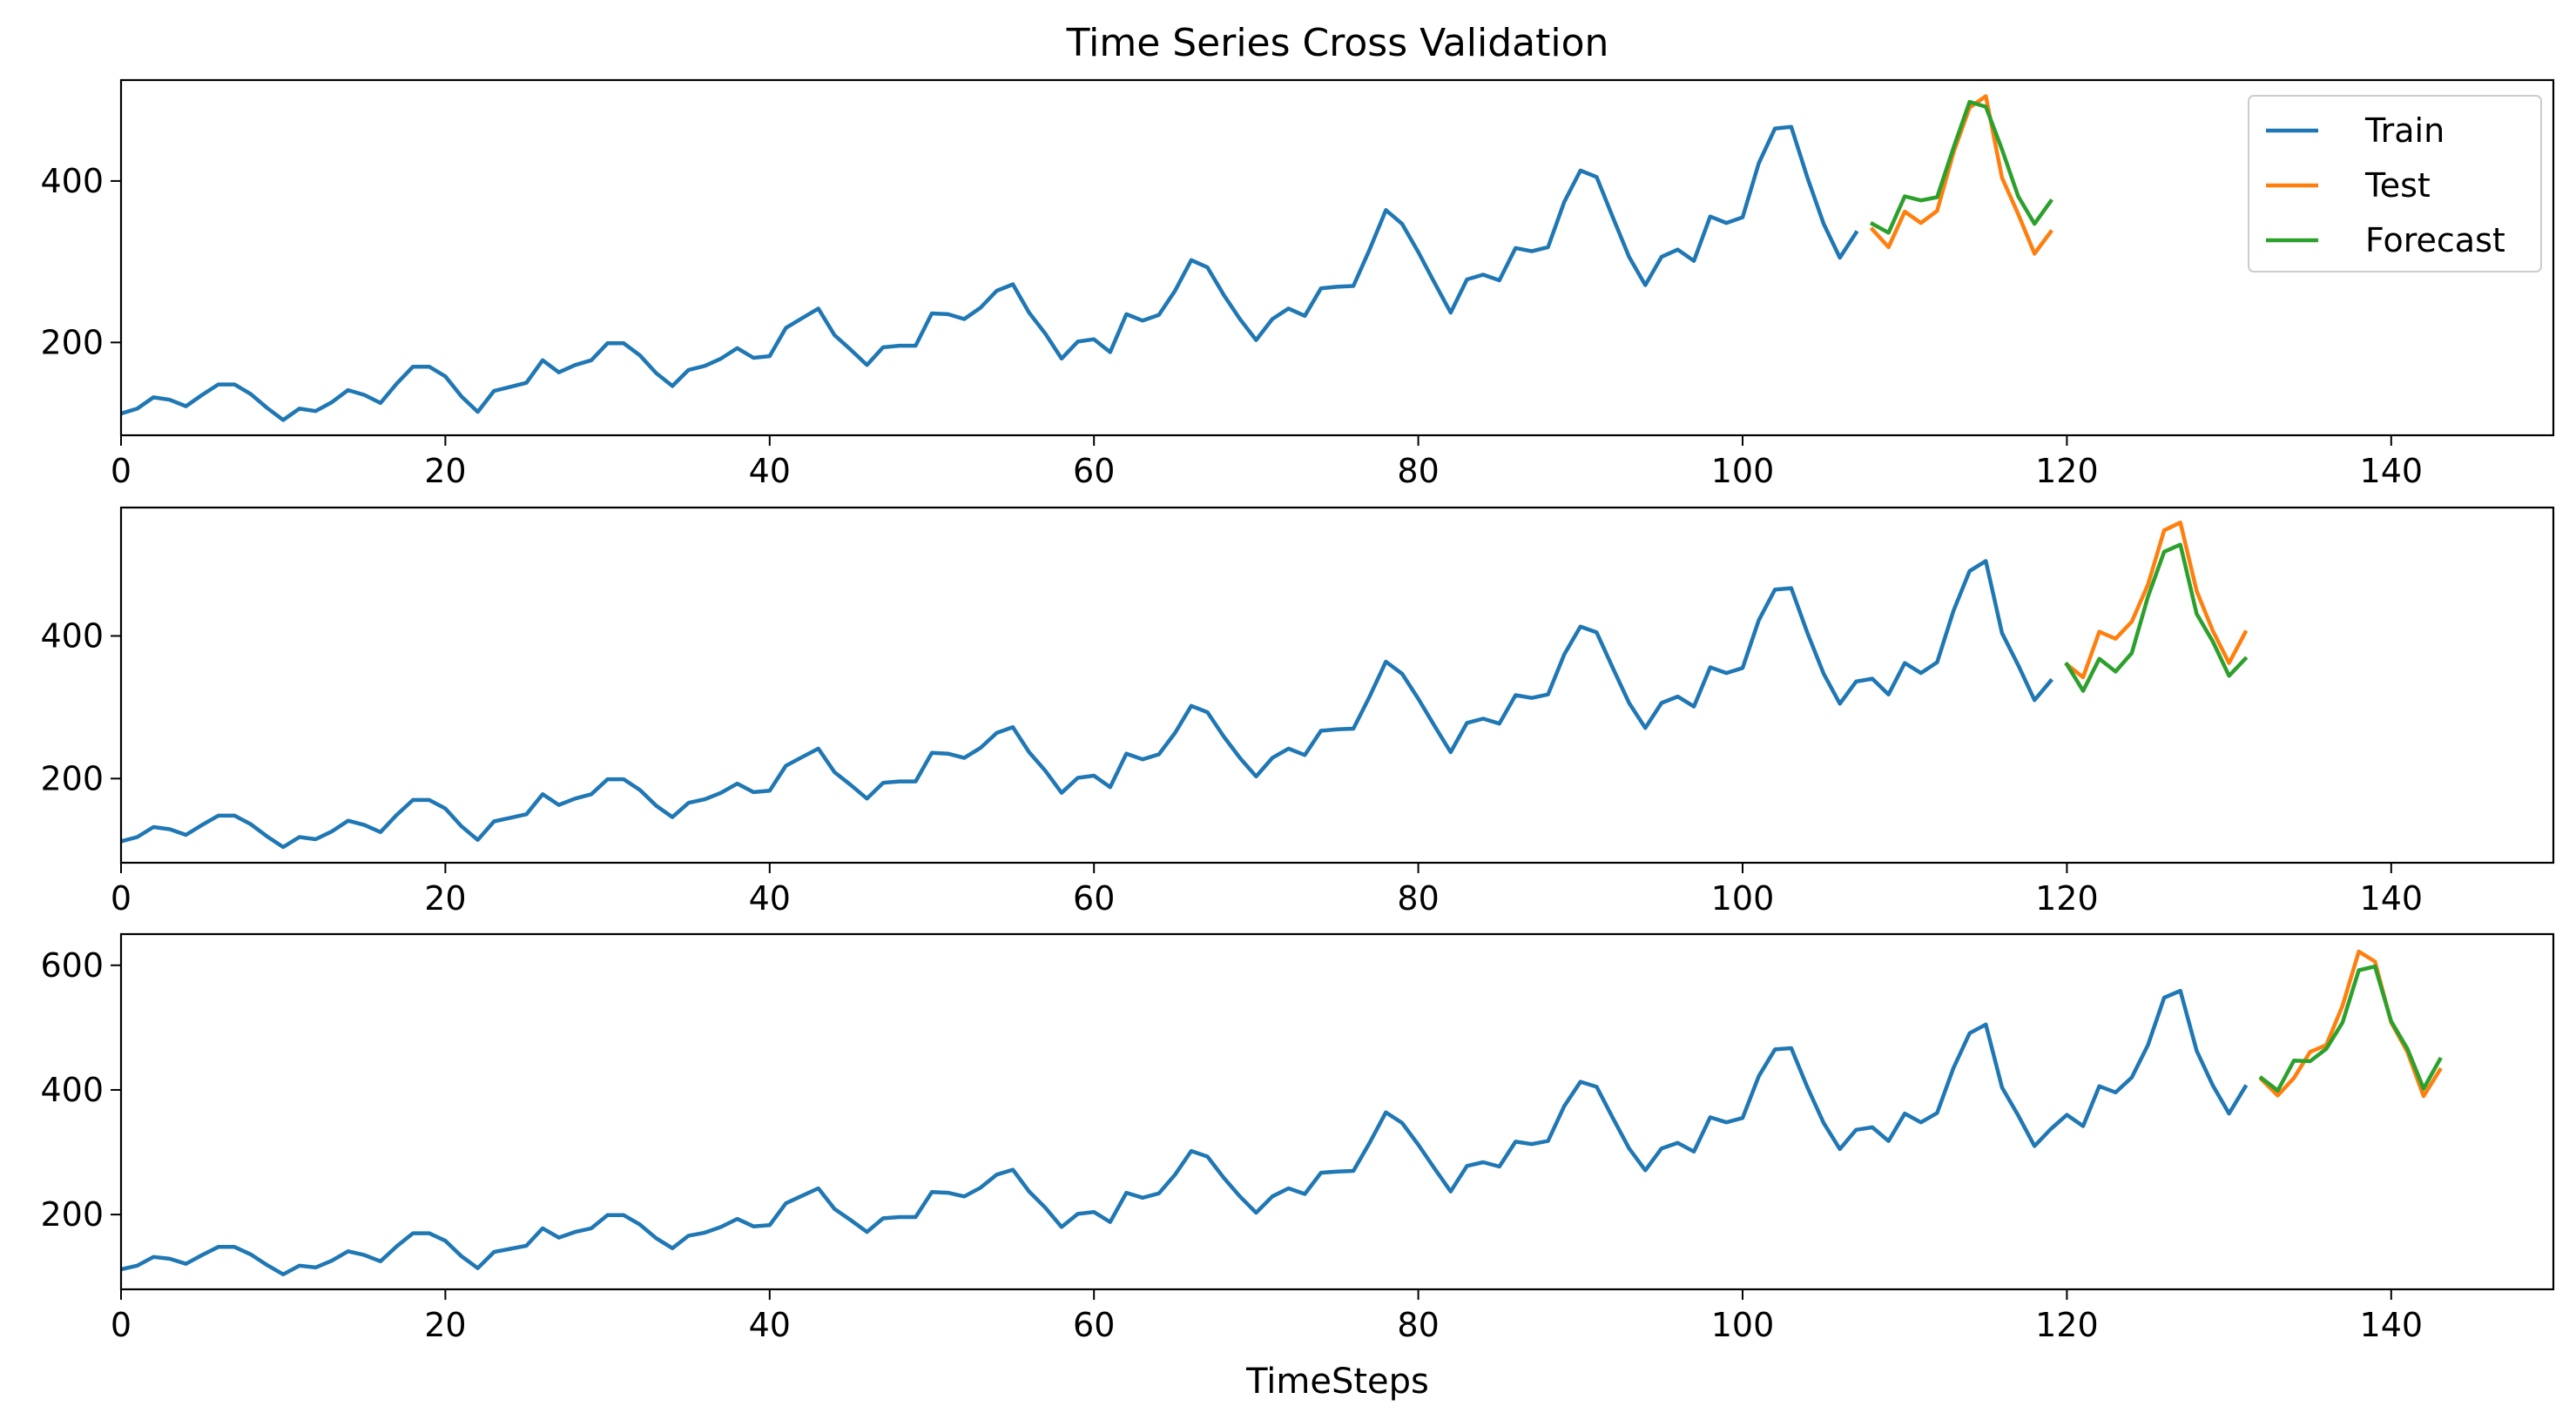 Image resolution: width=2576 pixels, height=1426 pixels. I want to click on chart-title: Time Series Cross Validation, so click(1338, 43).